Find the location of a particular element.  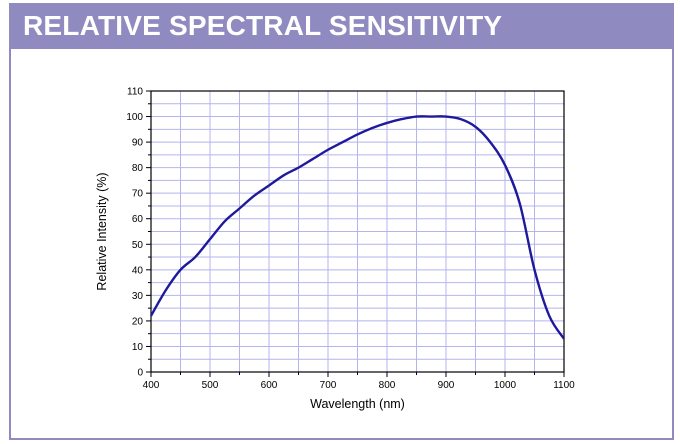

y-tick-label: 80 is located at coordinates (138, 168).